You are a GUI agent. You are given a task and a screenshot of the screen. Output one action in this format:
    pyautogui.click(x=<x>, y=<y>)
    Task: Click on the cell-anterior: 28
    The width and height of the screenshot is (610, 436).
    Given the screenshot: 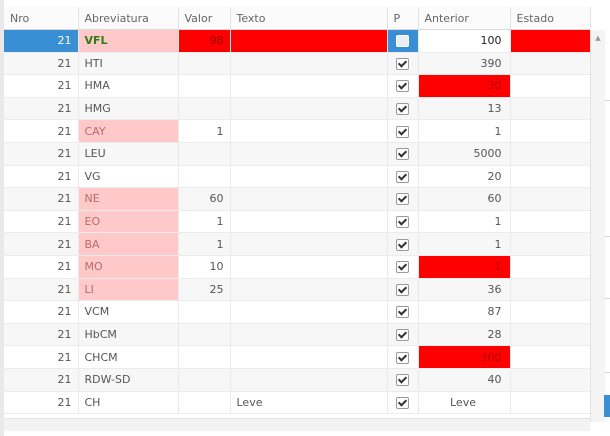 What is the action you would take?
    pyautogui.click(x=464, y=335)
    